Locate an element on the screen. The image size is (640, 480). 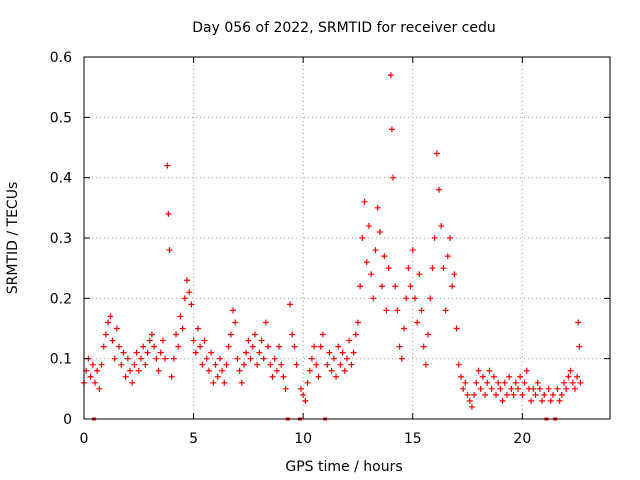
x-tick-label: 20 is located at coordinates (522, 439).